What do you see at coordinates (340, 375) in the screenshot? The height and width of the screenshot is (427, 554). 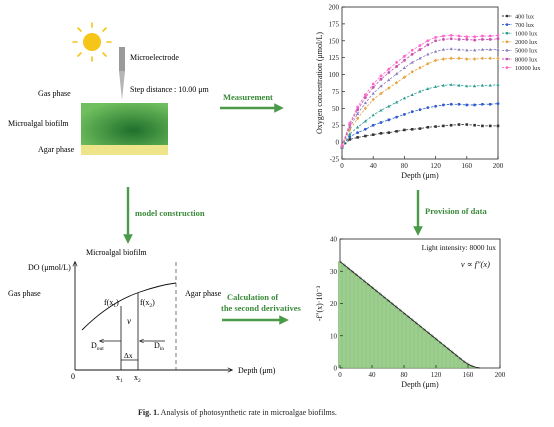 I see `chart2-xtick-label: 0` at bounding box center [340, 375].